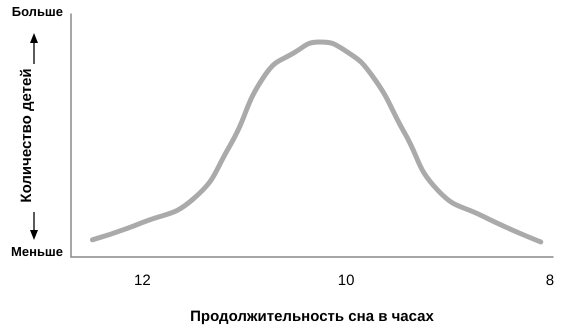 This screenshot has width=562, height=329. What do you see at coordinates (37, 251) in the screenshot?
I see `text: Меньше` at bounding box center [37, 251].